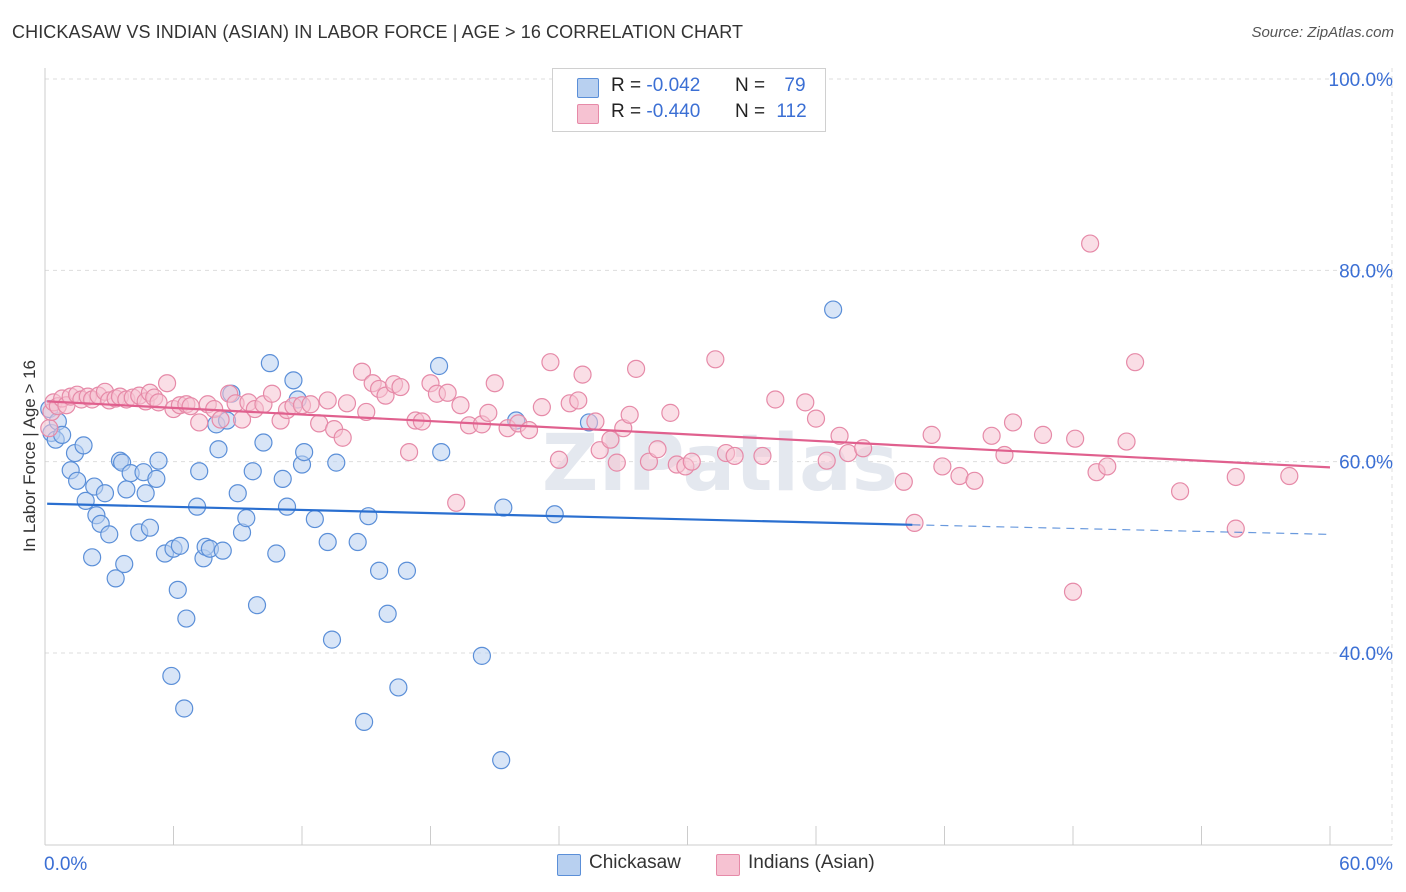  I want to click on legend-n-value: 112, so click(791, 111).